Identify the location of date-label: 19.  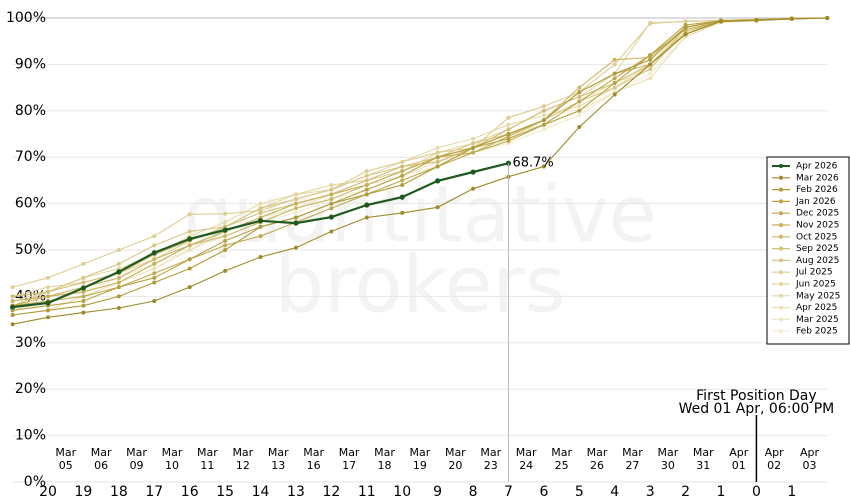
(420, 465).